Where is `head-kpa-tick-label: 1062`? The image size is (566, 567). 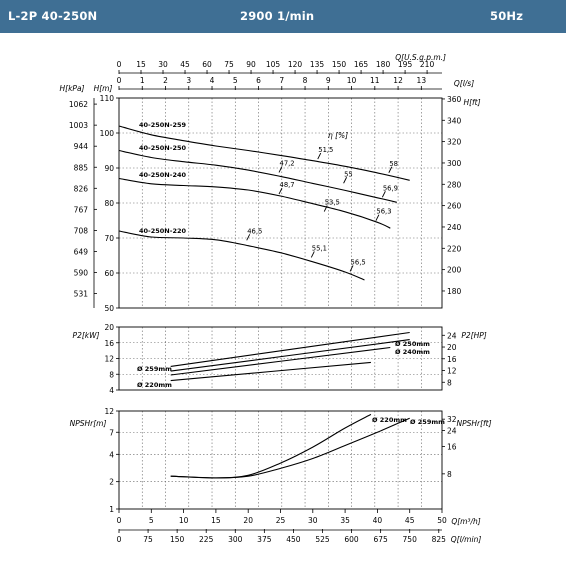
head-kpa-tick-label: 1062 is located at coordinates (78, 104).